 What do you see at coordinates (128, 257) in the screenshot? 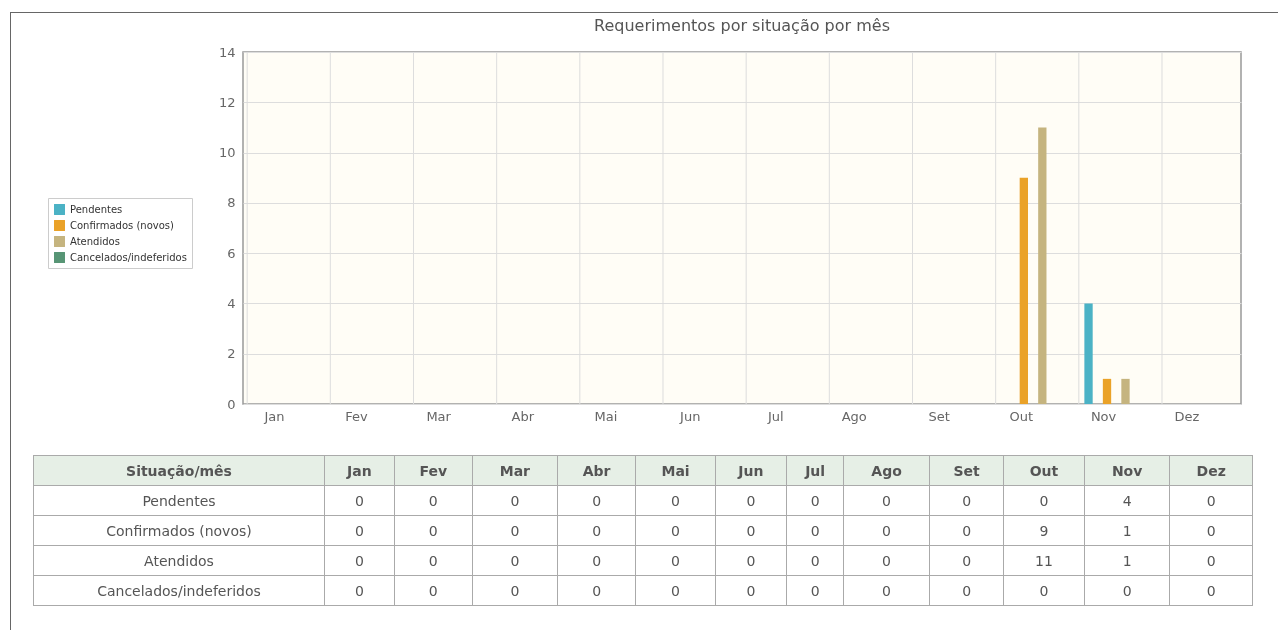
I see `legend-label: Cancelados/indeferidos` at bounding box center [128, 257].